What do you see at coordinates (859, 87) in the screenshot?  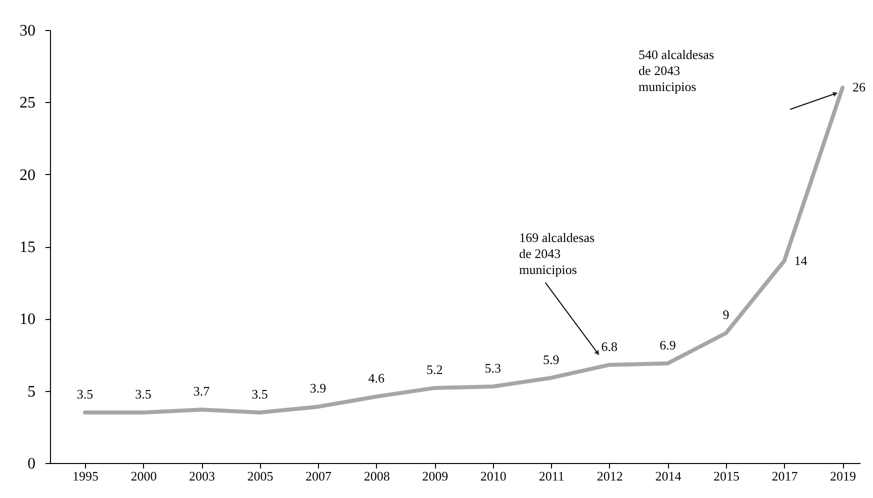 I see `data-label: 26` at bounding box center [859, 87].